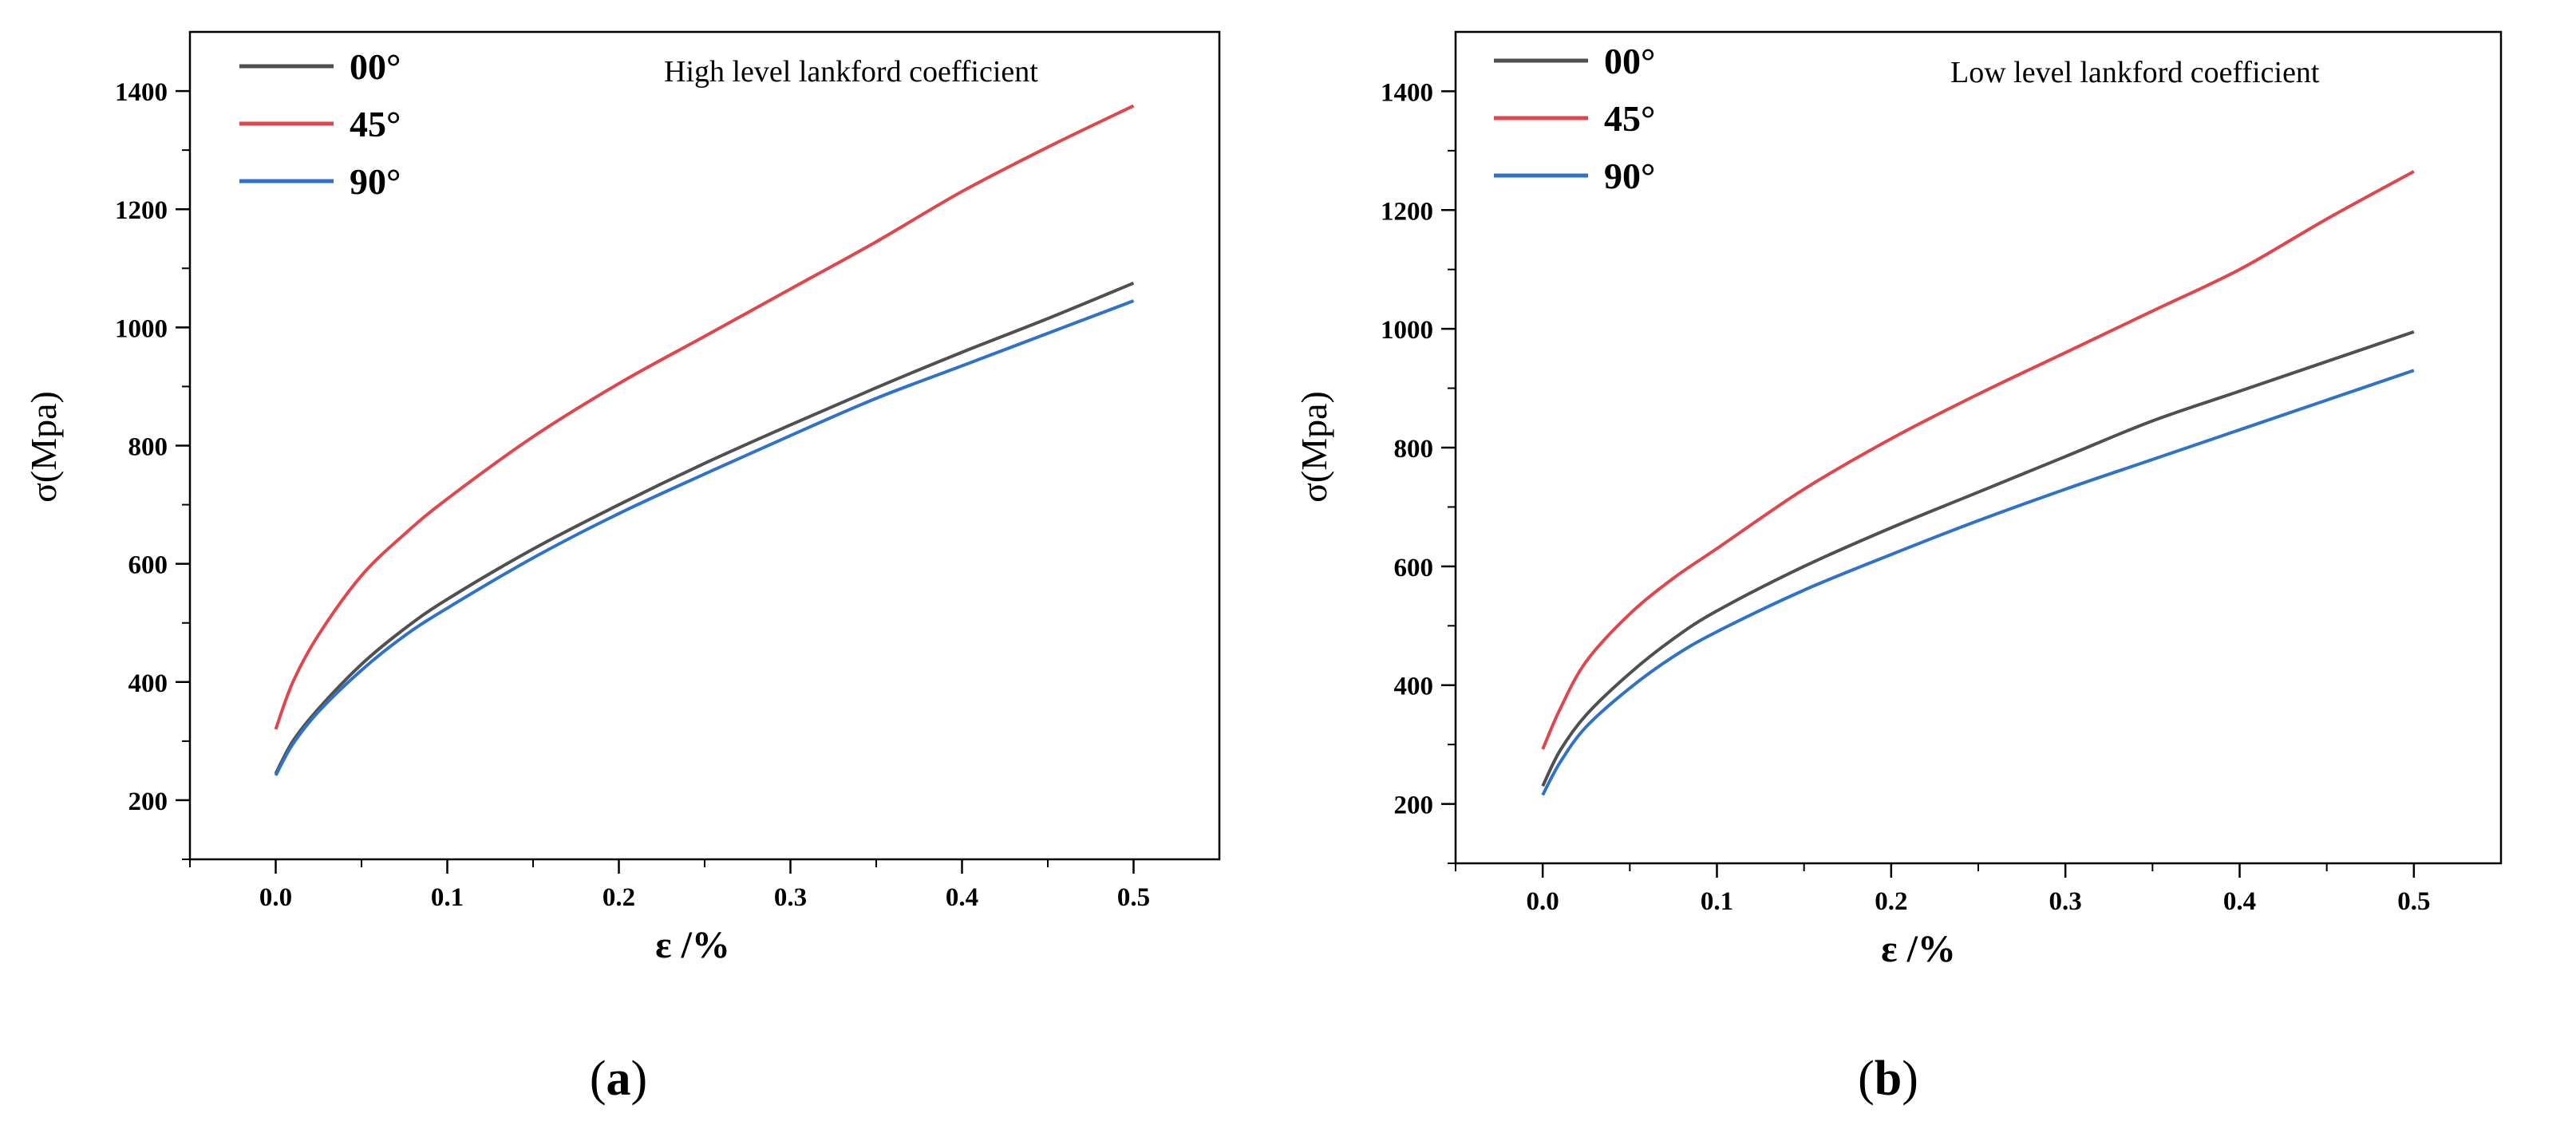 The image size is (2576, 1129). Describe the element at coordinates (851, 72) in the screenshot. I see `chart-annotation: High level lankford coefficient` at that location.